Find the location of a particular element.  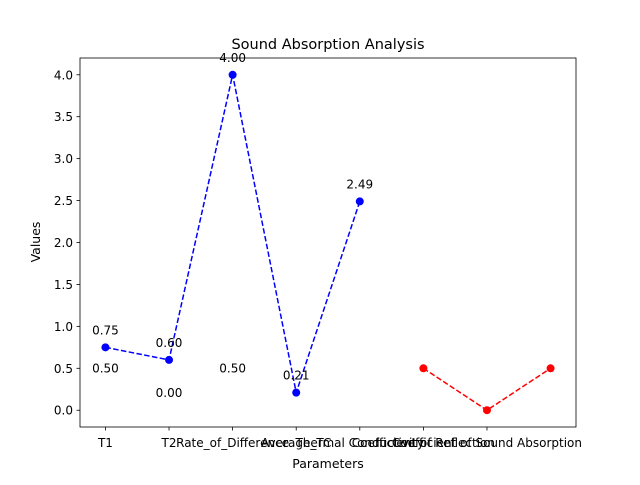

y-tick-label: 3.0 is located at coordinates (63, 159).